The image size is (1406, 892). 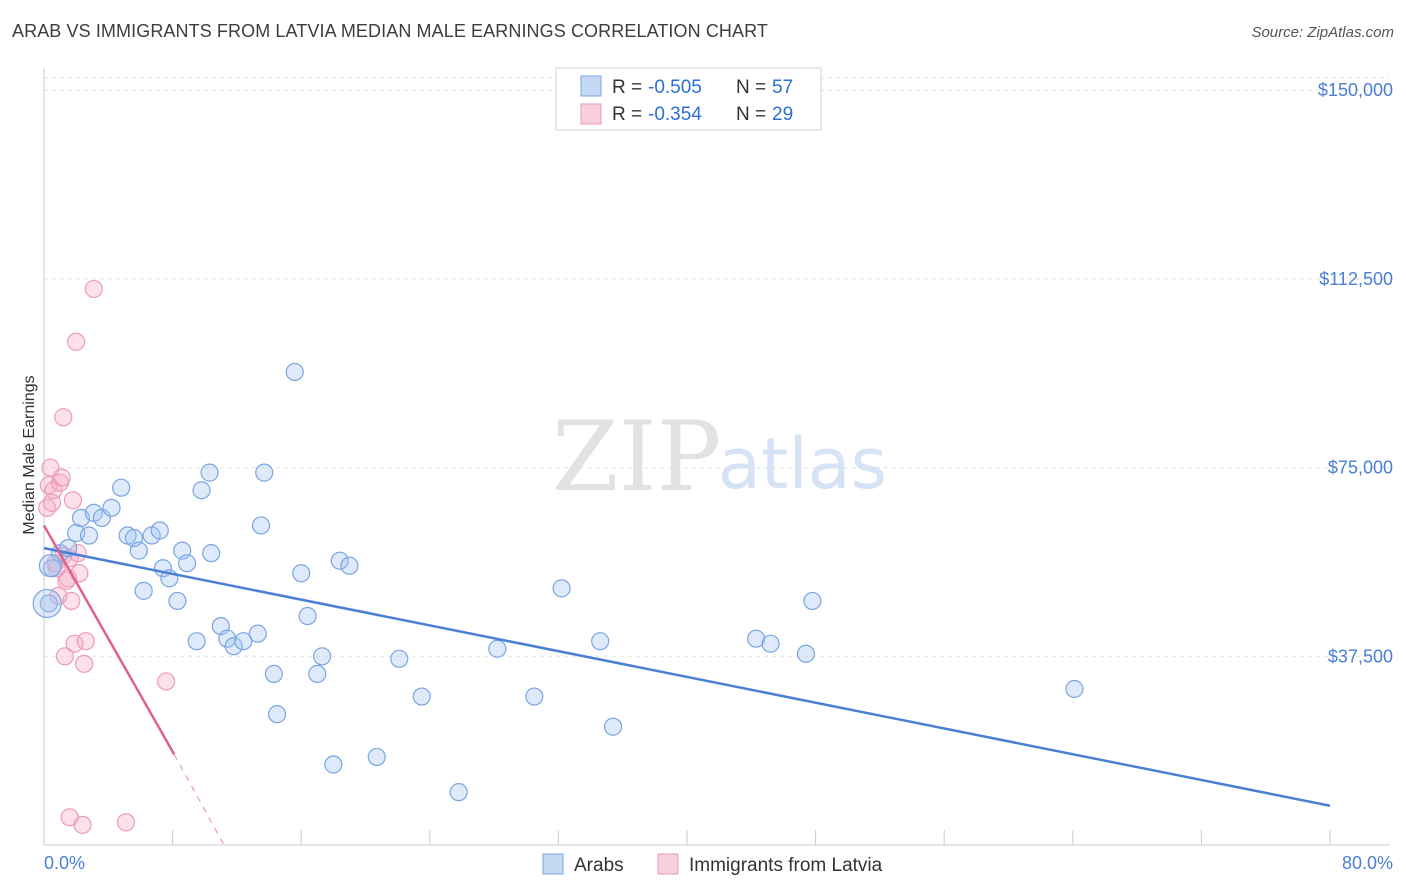 I want to click on x-axis-ticks, so click(x=751, y=837).